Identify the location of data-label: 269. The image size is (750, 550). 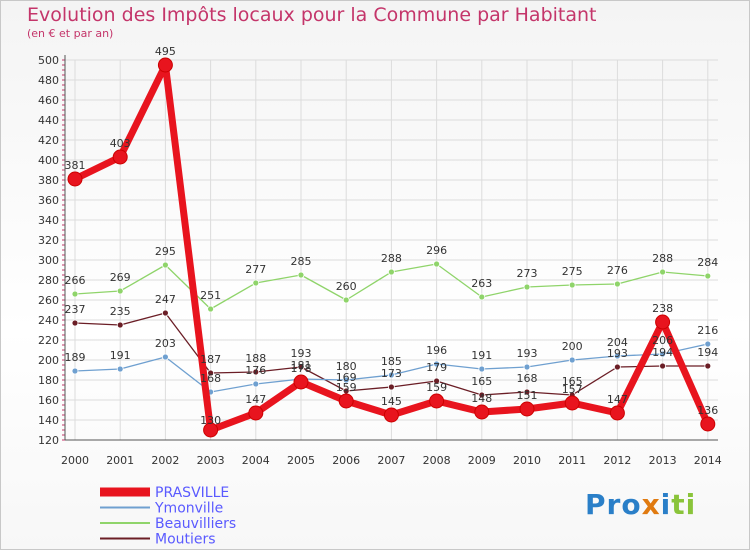
(120, 277).